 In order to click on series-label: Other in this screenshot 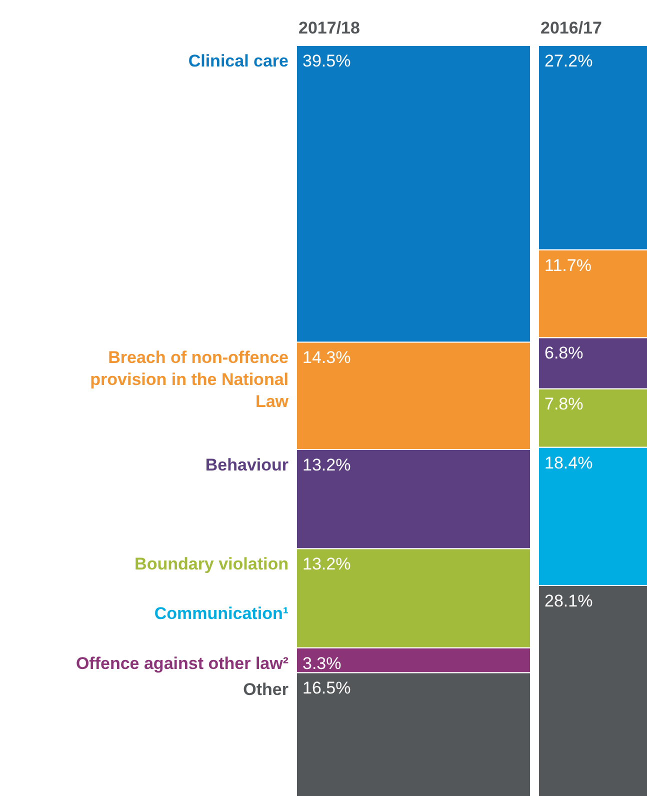, I will do `click(266, 689)`.